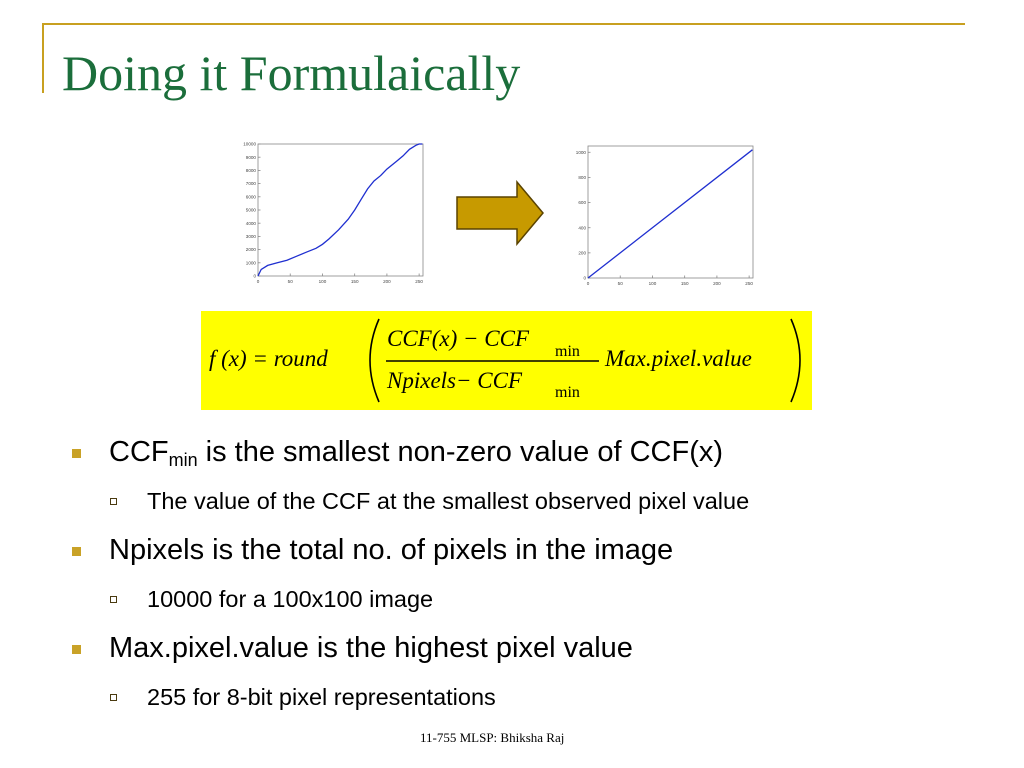 Image resolution: width=1024 pixels, height=768 pixels. I want to click on formula-multiplier: Max.pixel.value, so click(678, 358).